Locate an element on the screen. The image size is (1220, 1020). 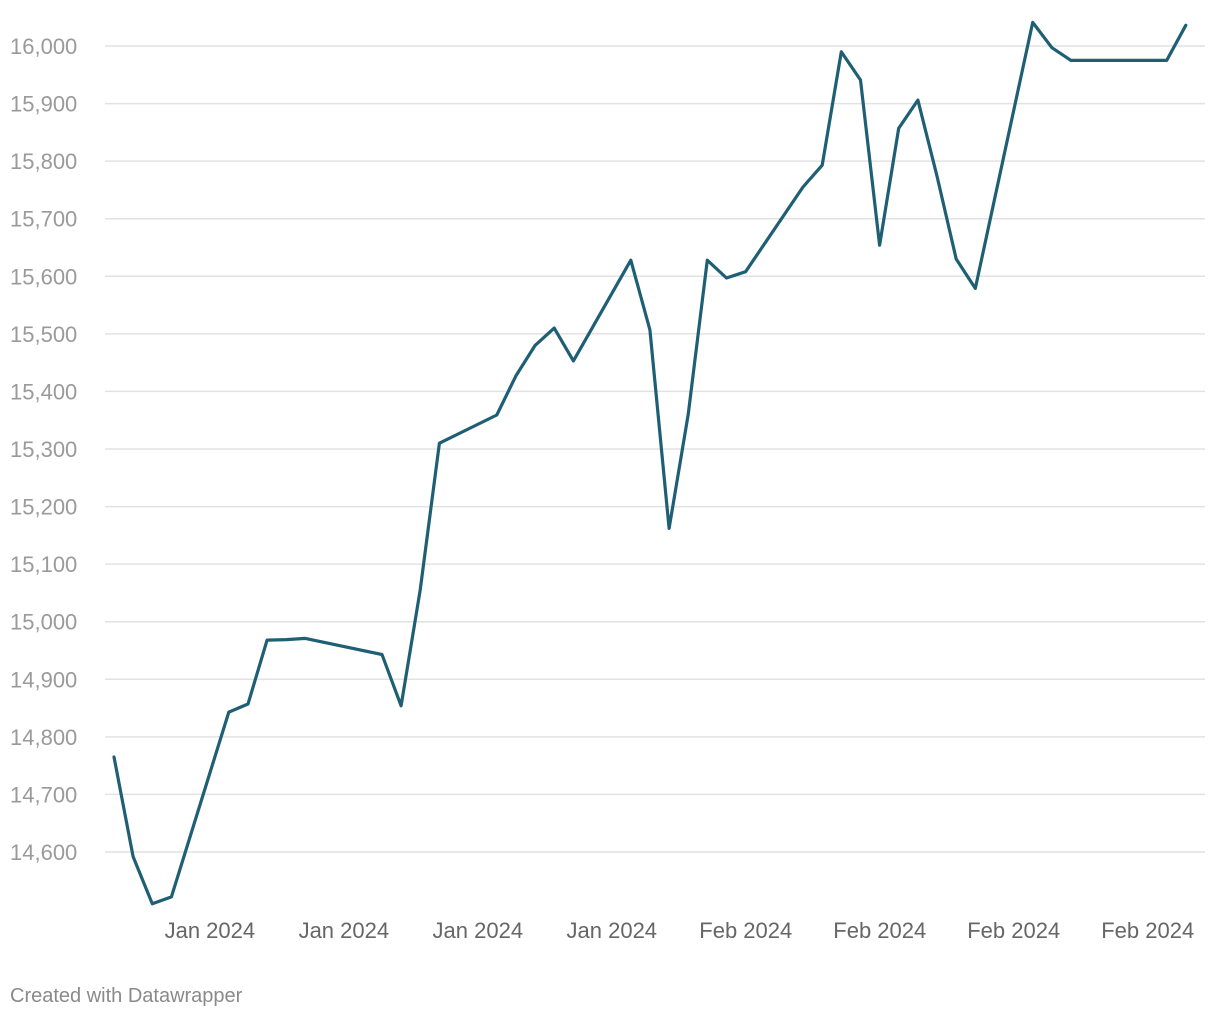
y-tick-label: 15,100 is located at coordinates (43, 564).